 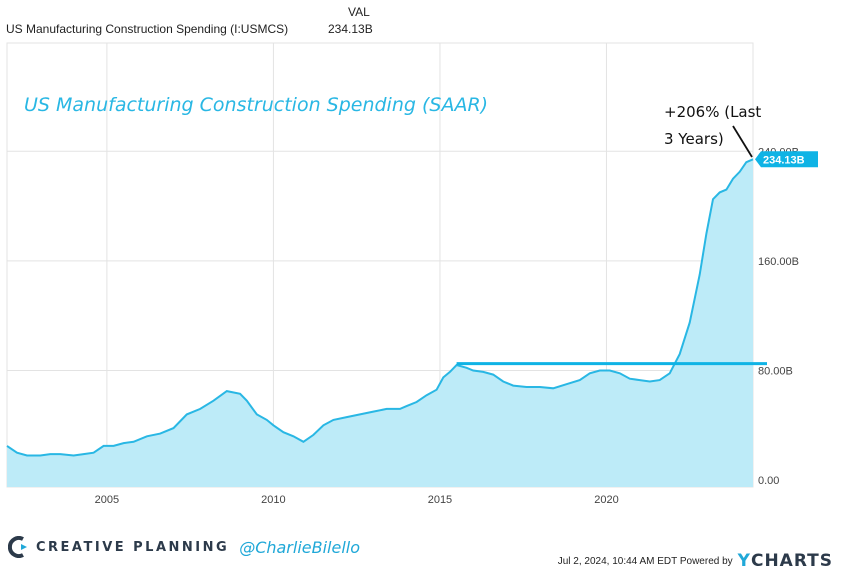 I want to click on y-tick-label: 80.00B, so click(x=775, y=372).